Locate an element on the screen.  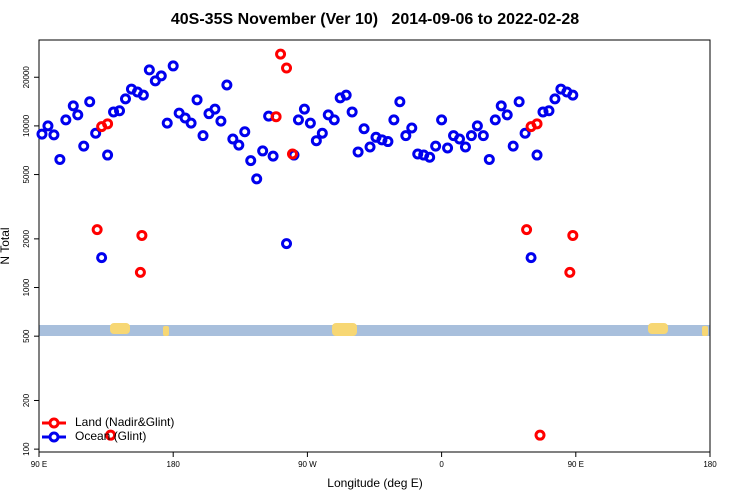
y-tick-label: 20000 is located at coordinates (26, 77).